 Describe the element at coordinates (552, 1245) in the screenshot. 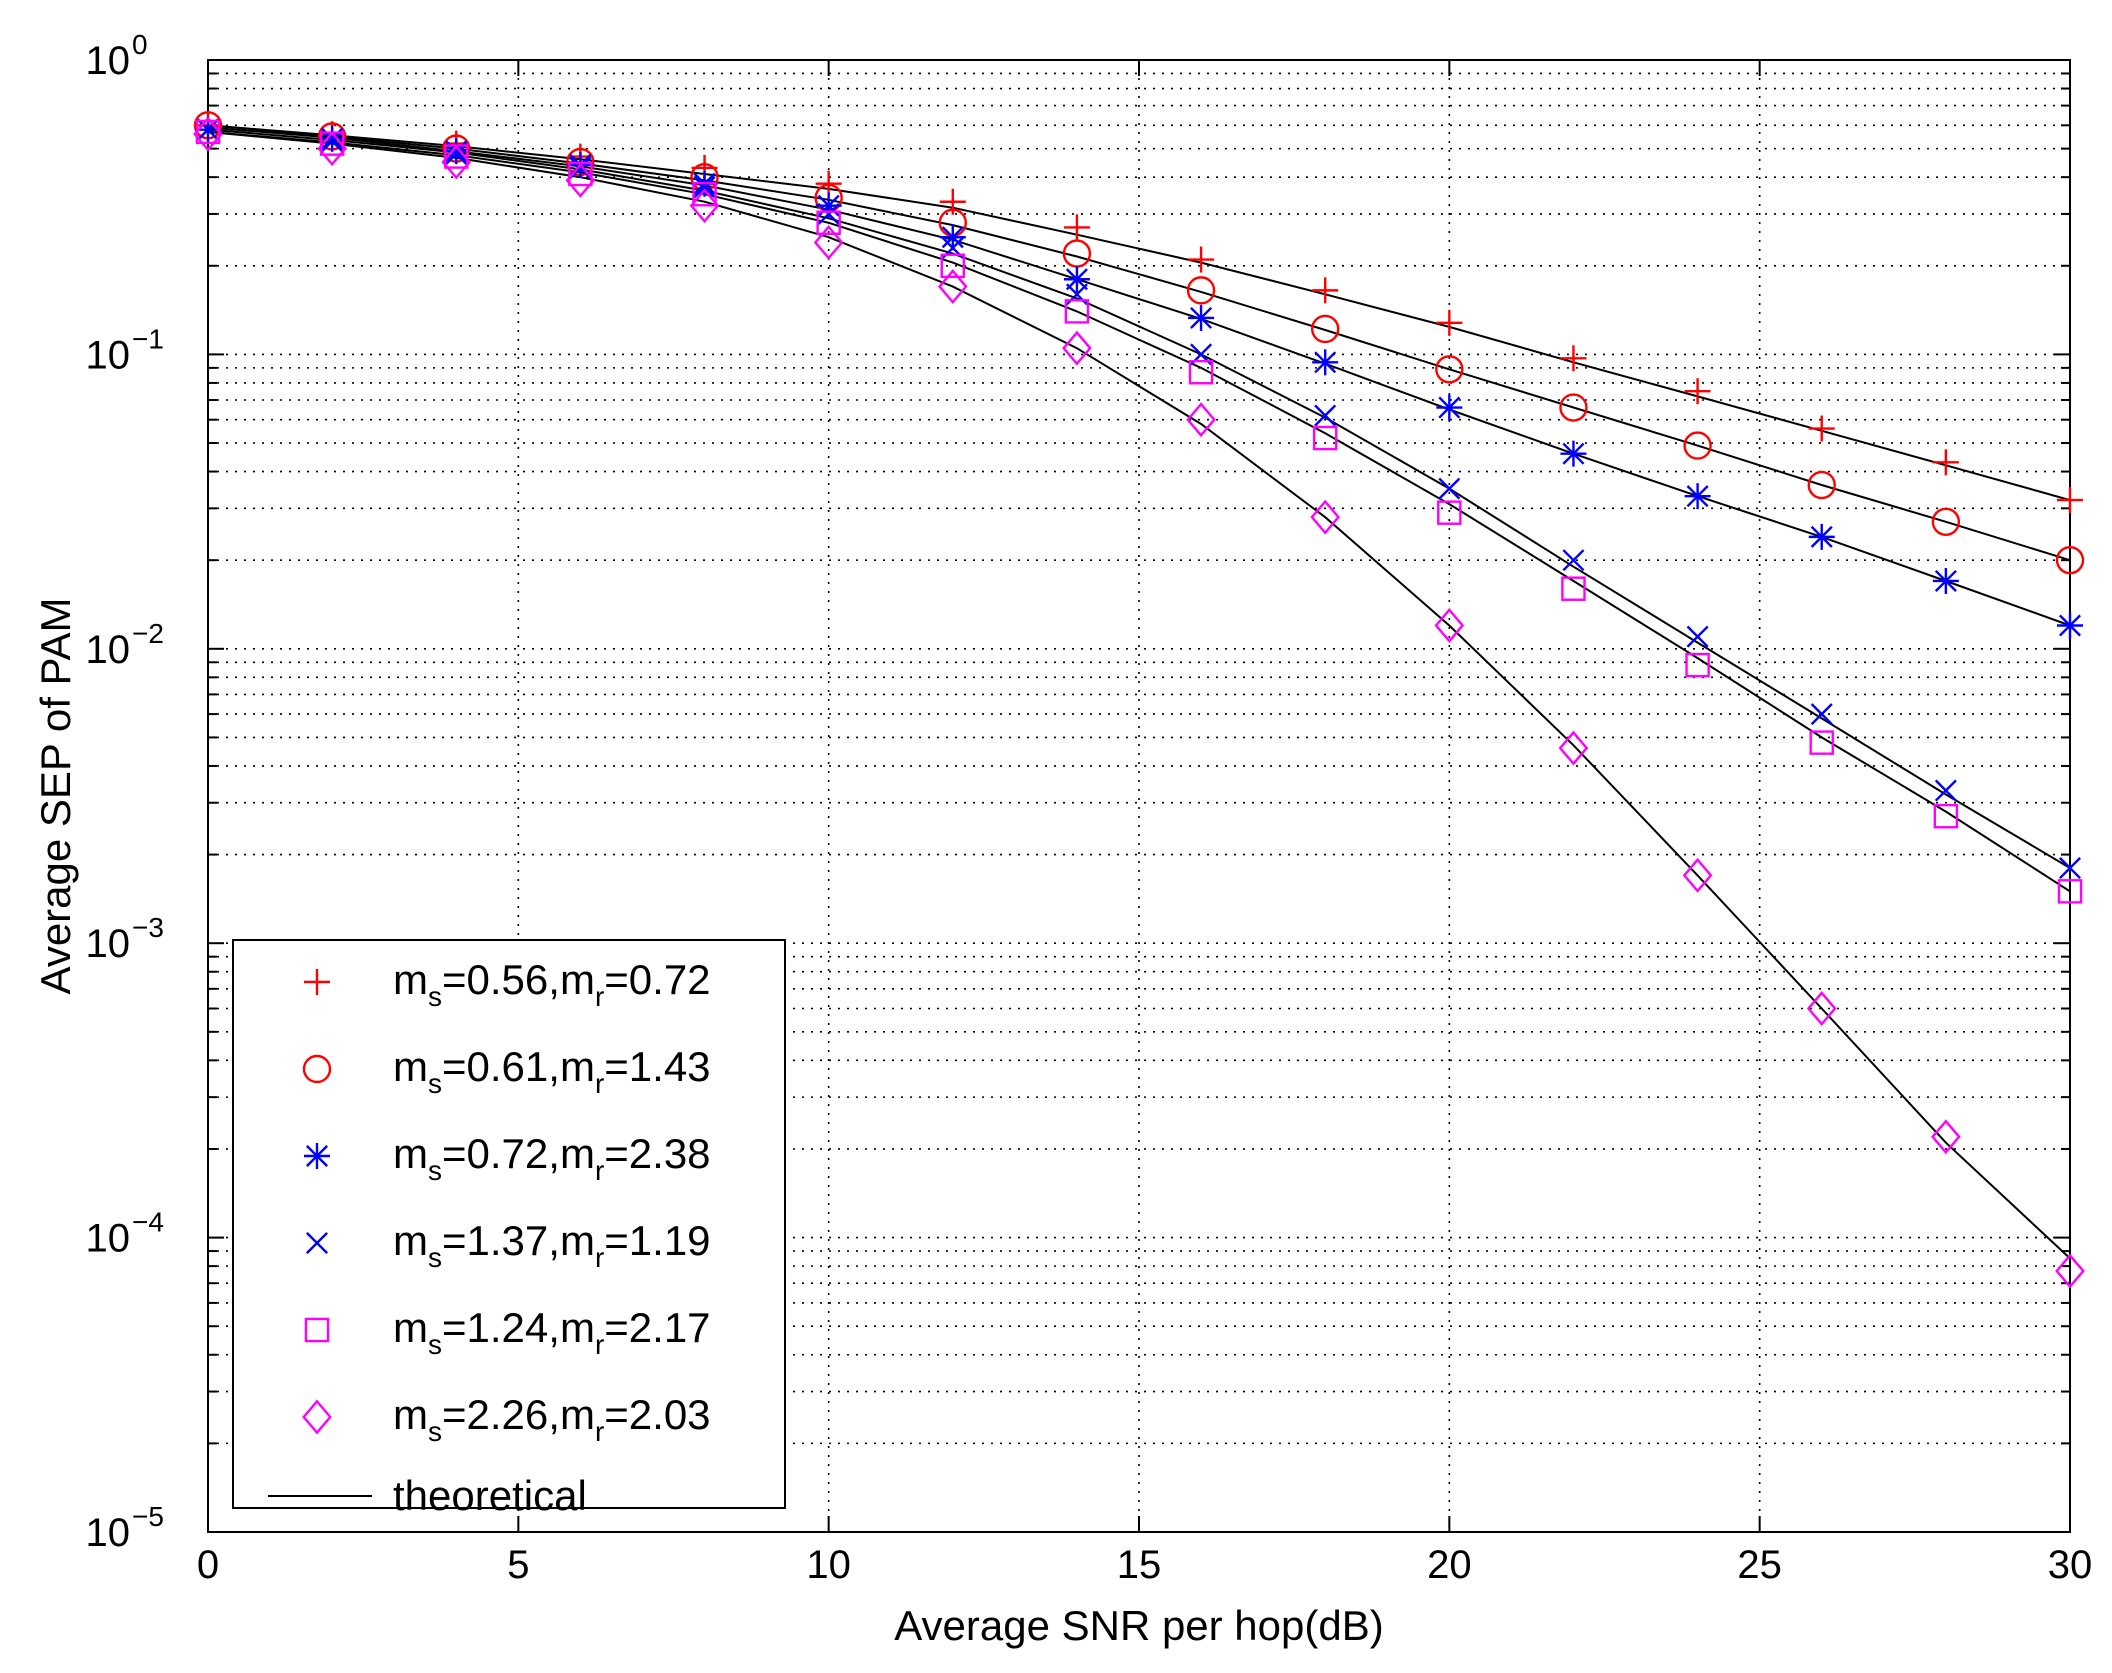

I see `legend-label-4: ms=1.37,mr=1.19` at that location.